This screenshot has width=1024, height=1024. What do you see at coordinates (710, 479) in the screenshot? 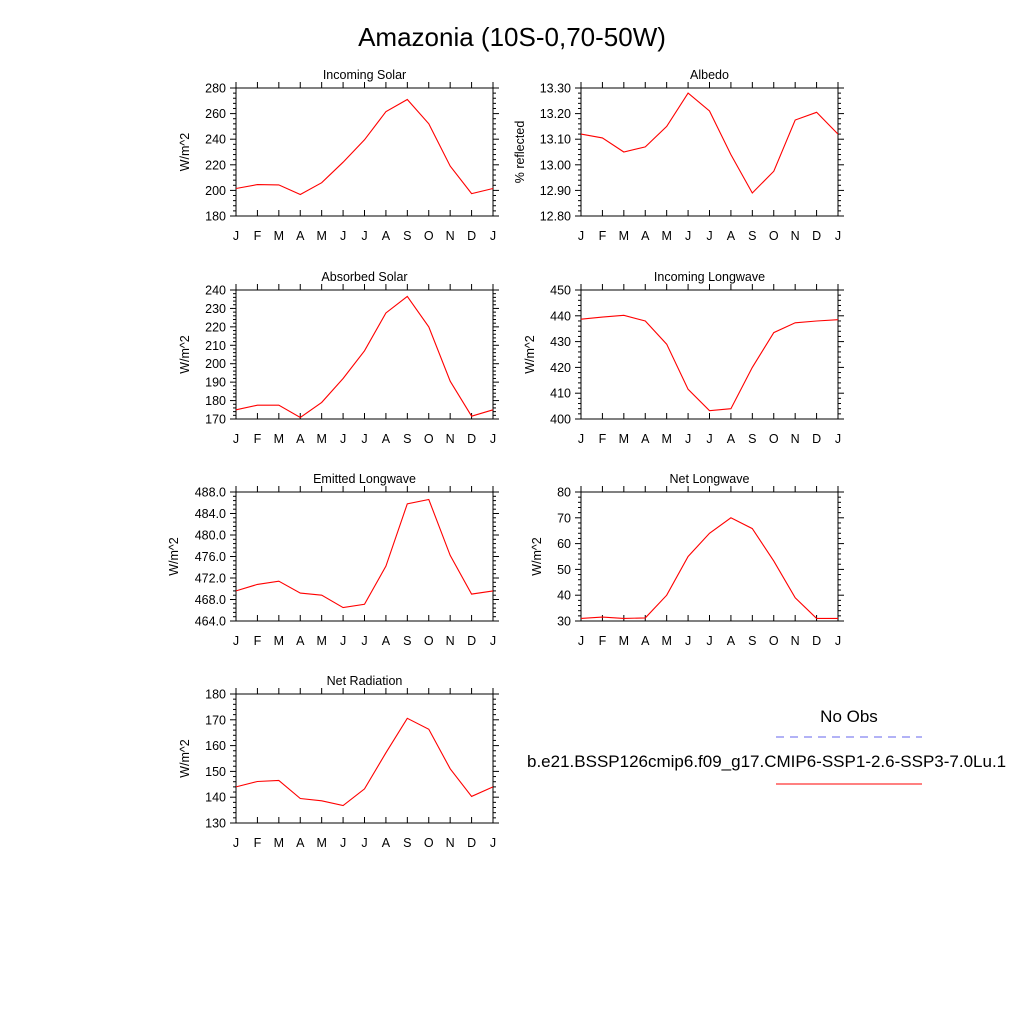
I see `chart-title: Net Longwave` at bounding box center [710, 479].